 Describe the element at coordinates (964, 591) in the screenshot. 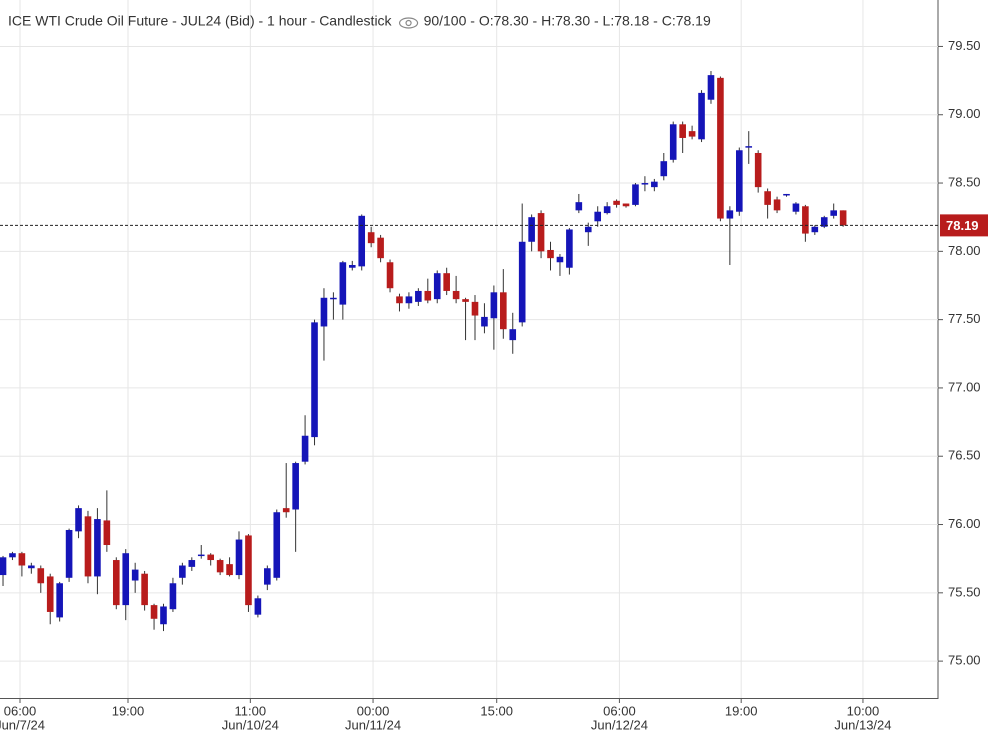

I see `y-tick-label: 75.50` at that location.